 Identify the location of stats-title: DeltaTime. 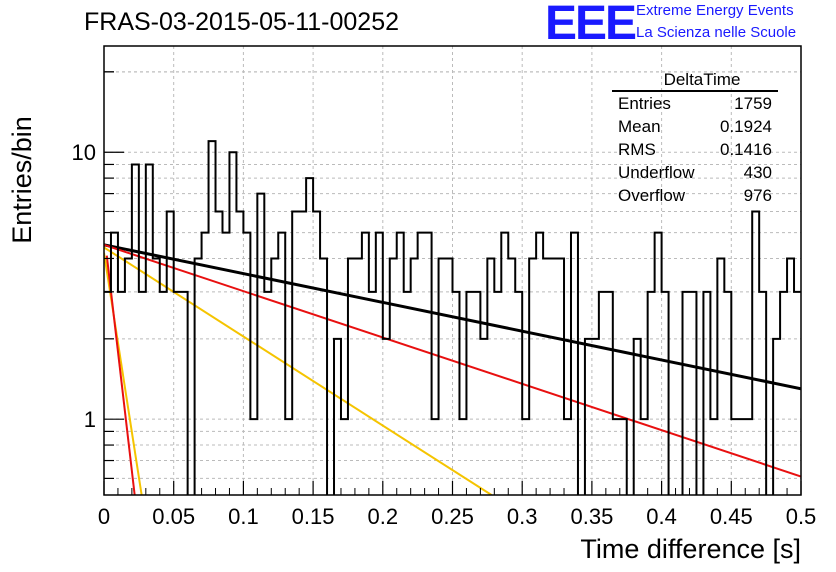
(695, 81).